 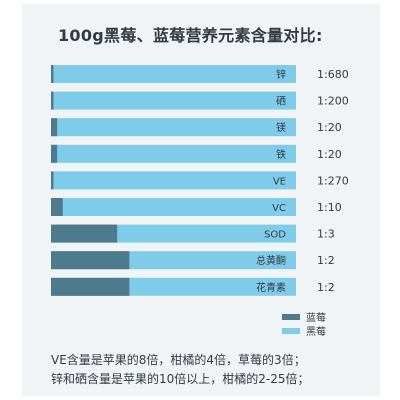 I want to click on category-label: SOD, so click(x=275, y=235).